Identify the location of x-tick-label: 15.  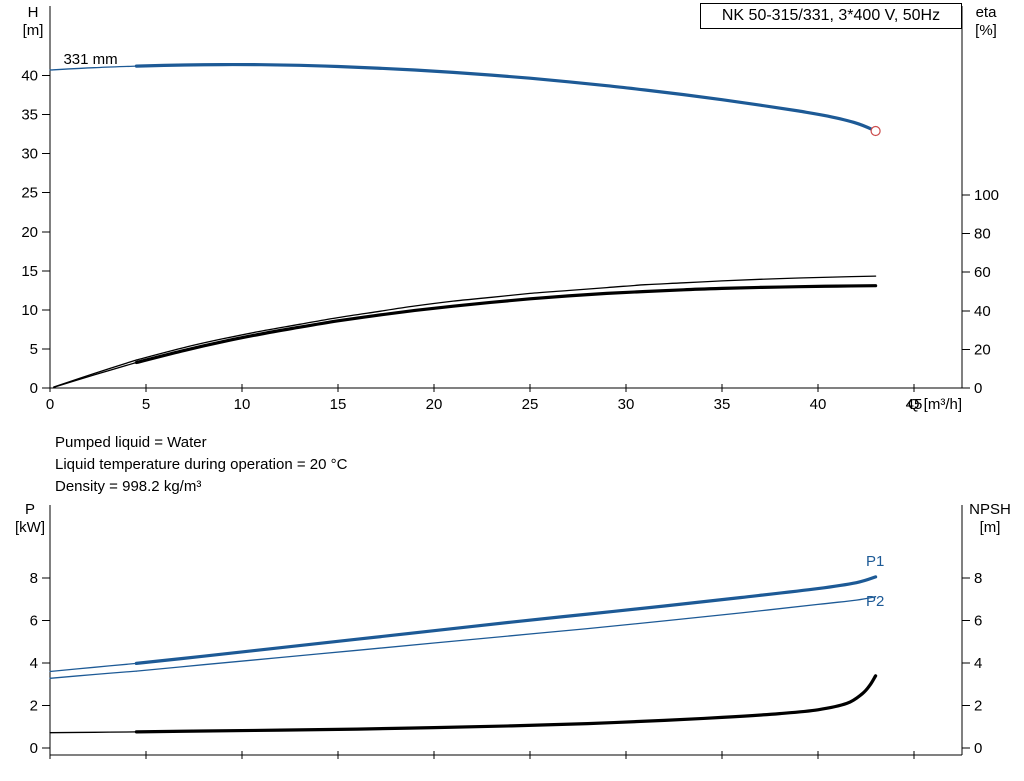
(338, 404).